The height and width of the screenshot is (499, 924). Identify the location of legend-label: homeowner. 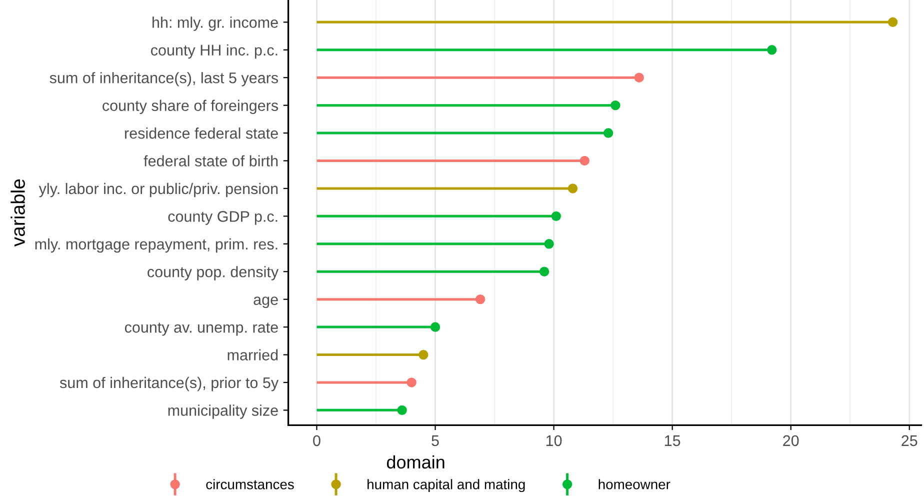
(634, 484).